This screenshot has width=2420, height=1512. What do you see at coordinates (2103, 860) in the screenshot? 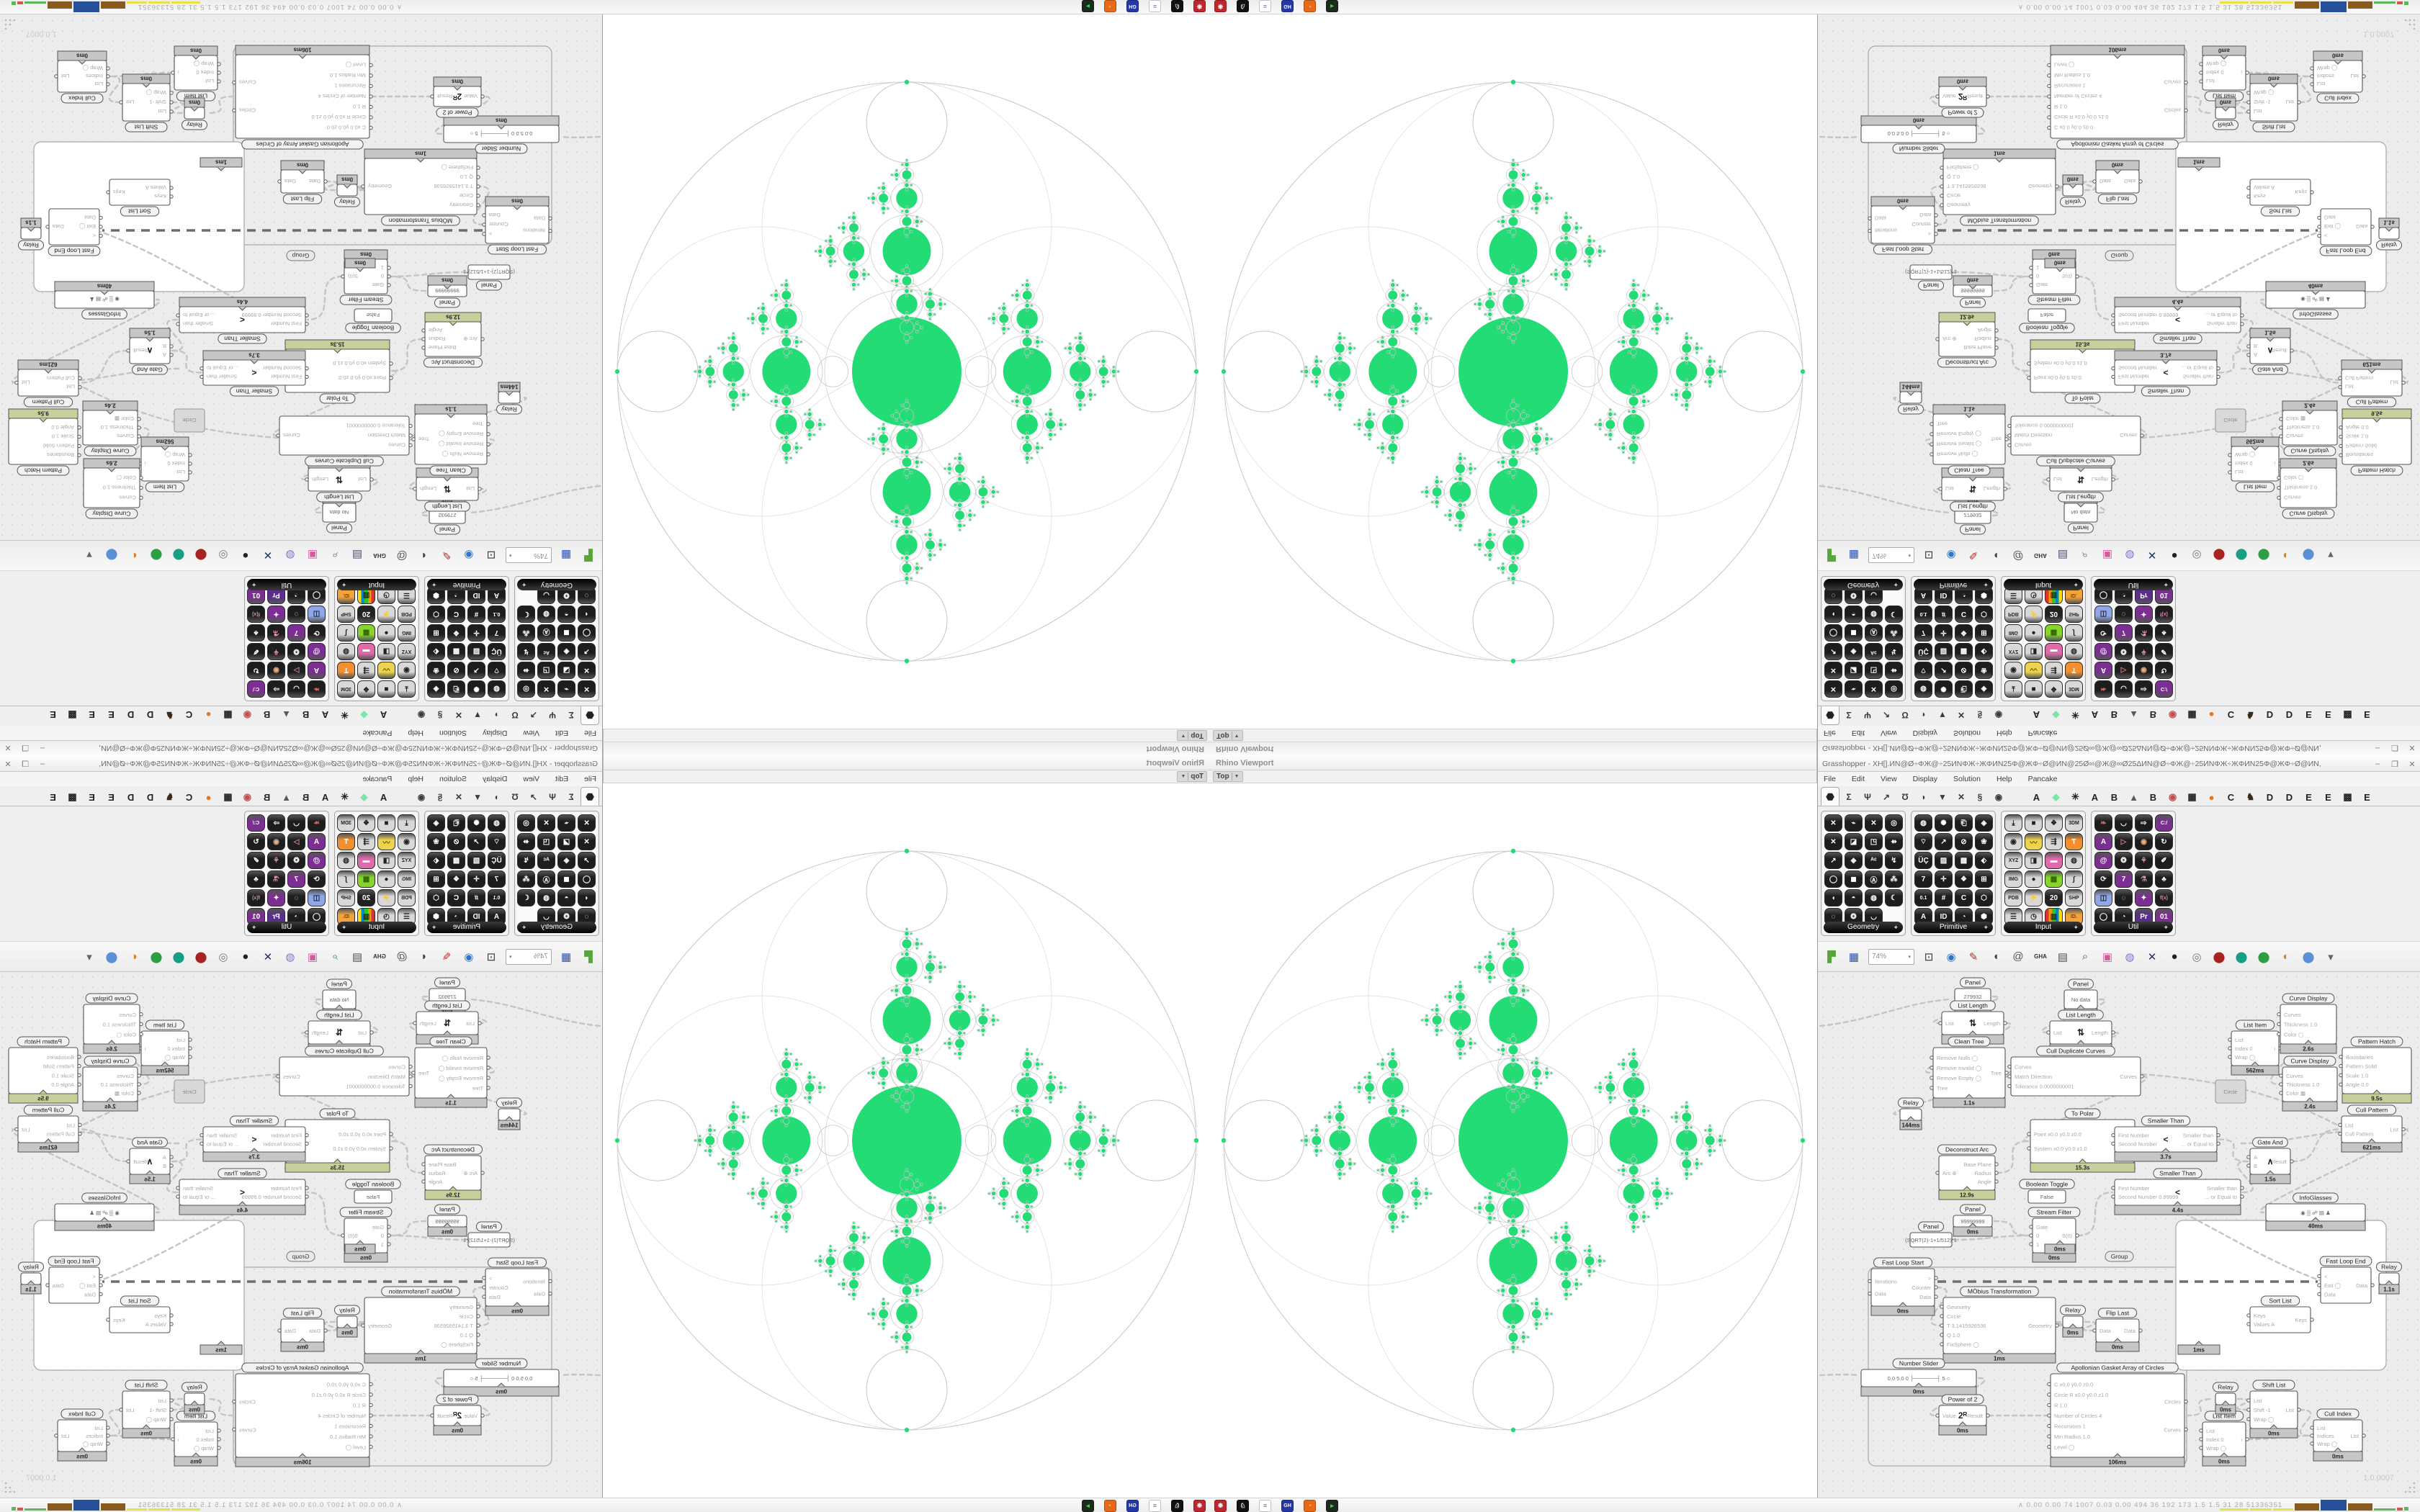
I see `component-icon: @` at bounding box center [2103, 860].